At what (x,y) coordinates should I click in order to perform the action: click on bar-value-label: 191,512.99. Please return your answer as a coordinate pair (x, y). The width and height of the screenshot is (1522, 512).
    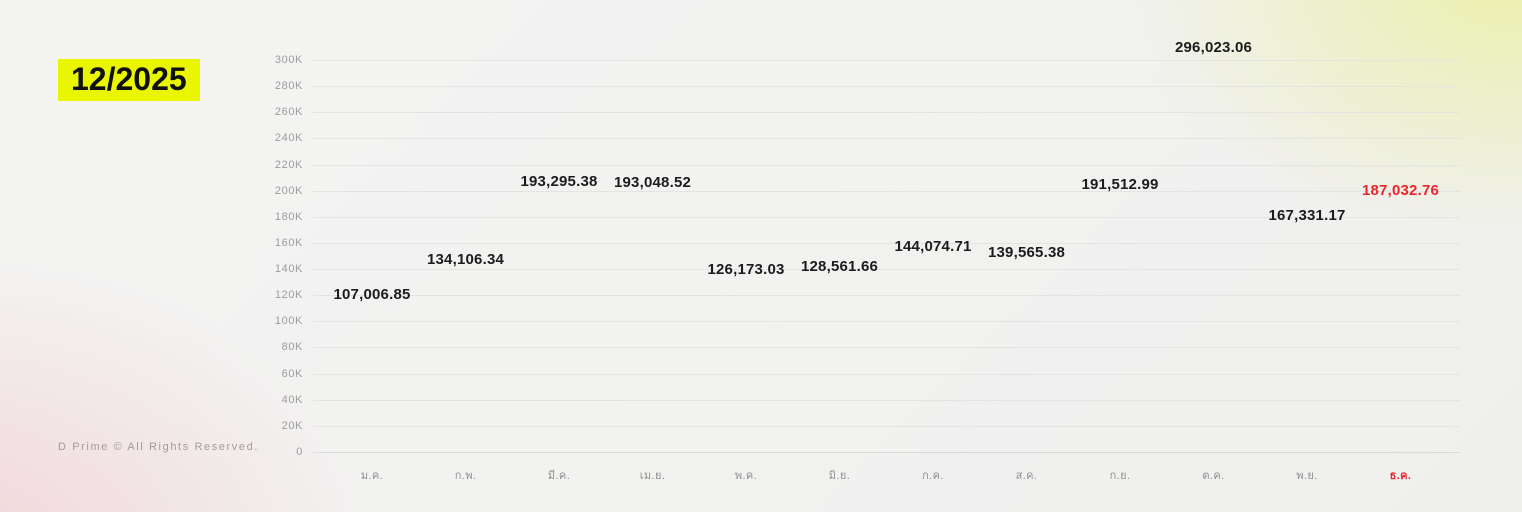
    Looking at the image, I should click on (1120, 184).